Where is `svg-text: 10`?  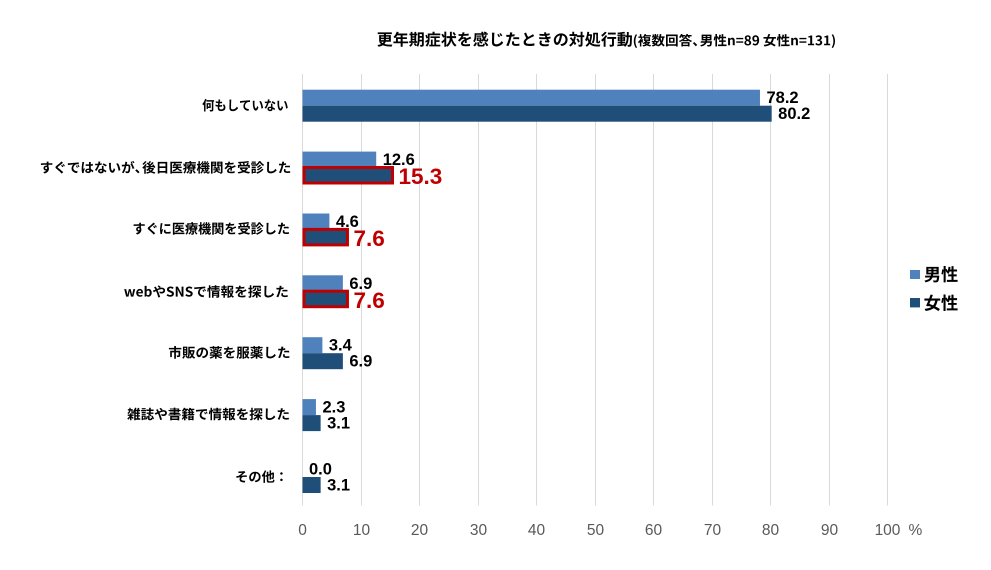 svg-text: 10 is located at coordinates (362, 530).